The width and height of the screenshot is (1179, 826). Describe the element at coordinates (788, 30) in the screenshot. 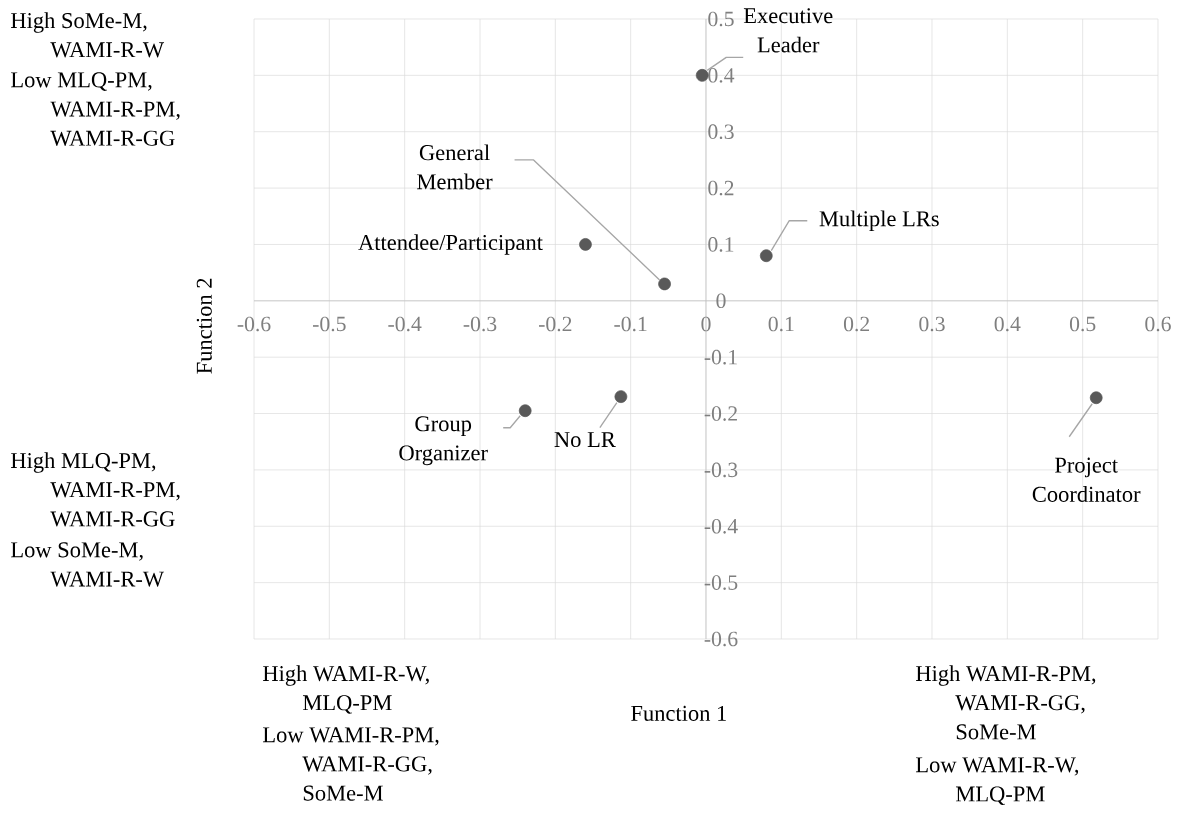

I see `annotation: Executive Leader` at that location.